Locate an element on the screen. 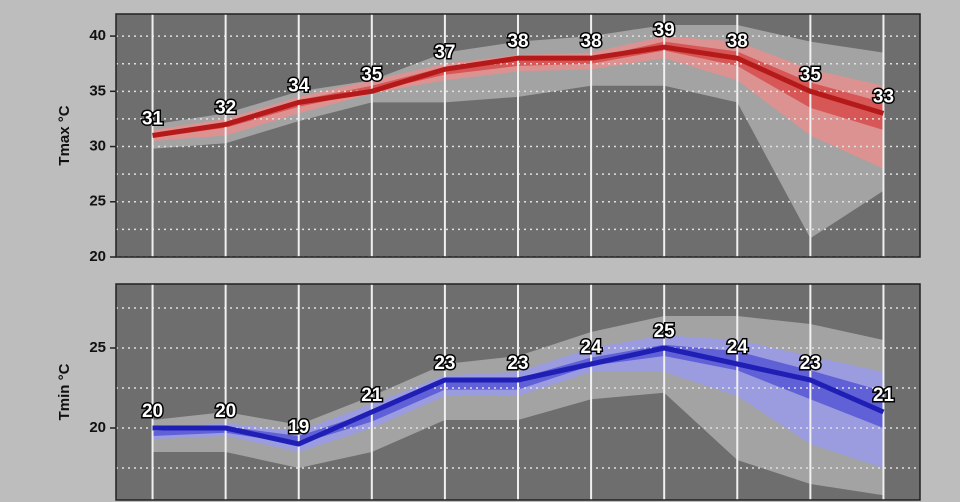  y-tick-label: 30 is located at coordinates (97, 146).